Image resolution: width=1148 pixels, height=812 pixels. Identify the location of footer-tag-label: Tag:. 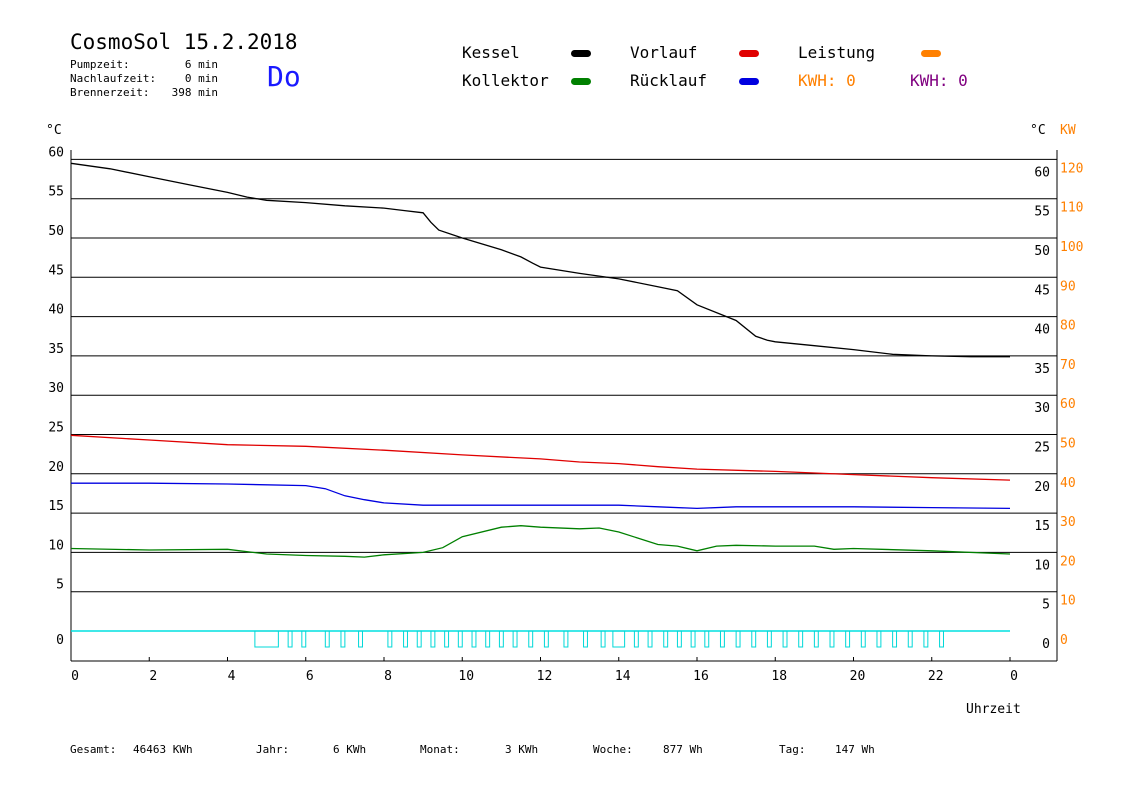
(792, 749).